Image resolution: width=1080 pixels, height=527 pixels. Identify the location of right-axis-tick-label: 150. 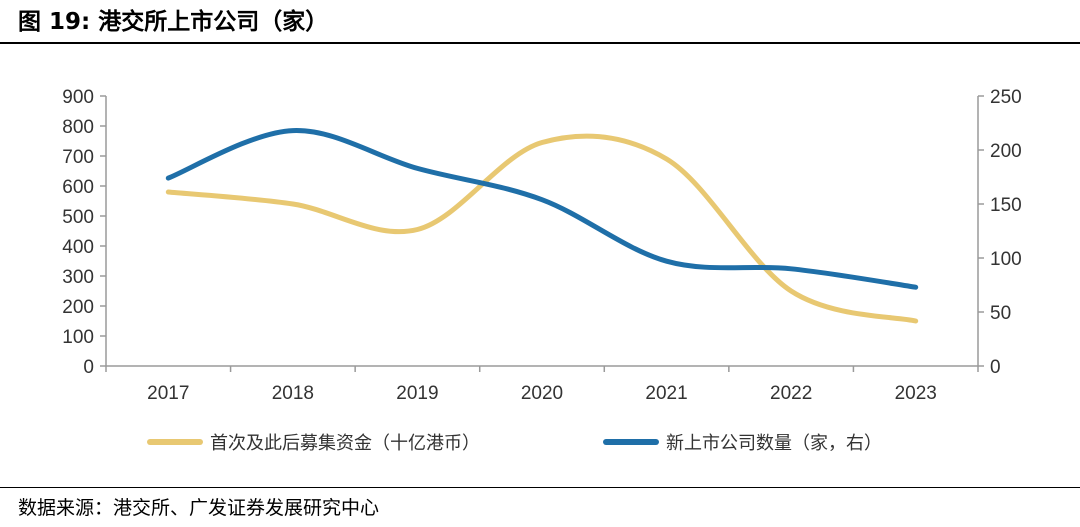
(1006, 205).